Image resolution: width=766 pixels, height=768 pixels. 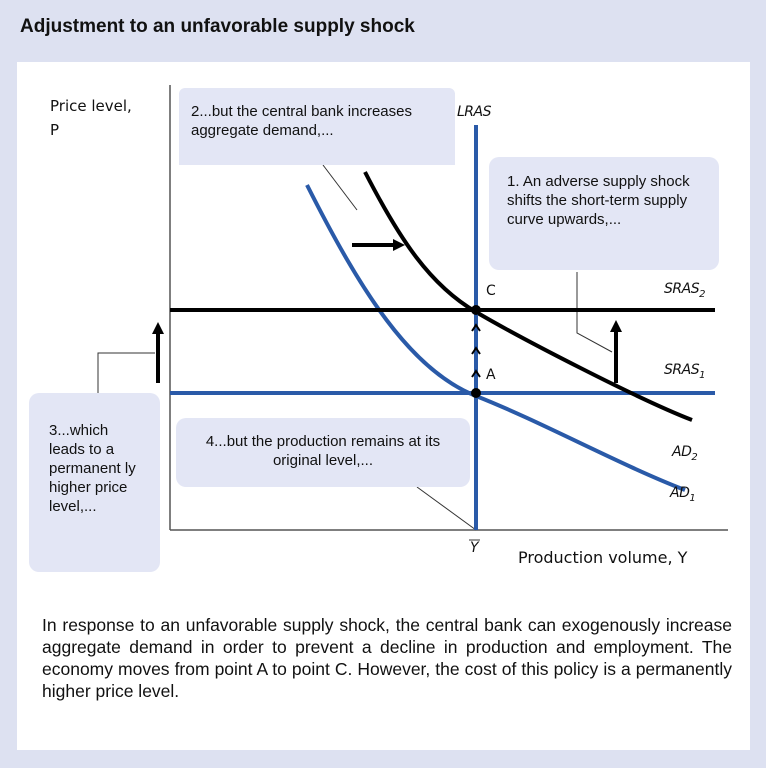 I want to click on connector-step2, so click(x=340, y=187).